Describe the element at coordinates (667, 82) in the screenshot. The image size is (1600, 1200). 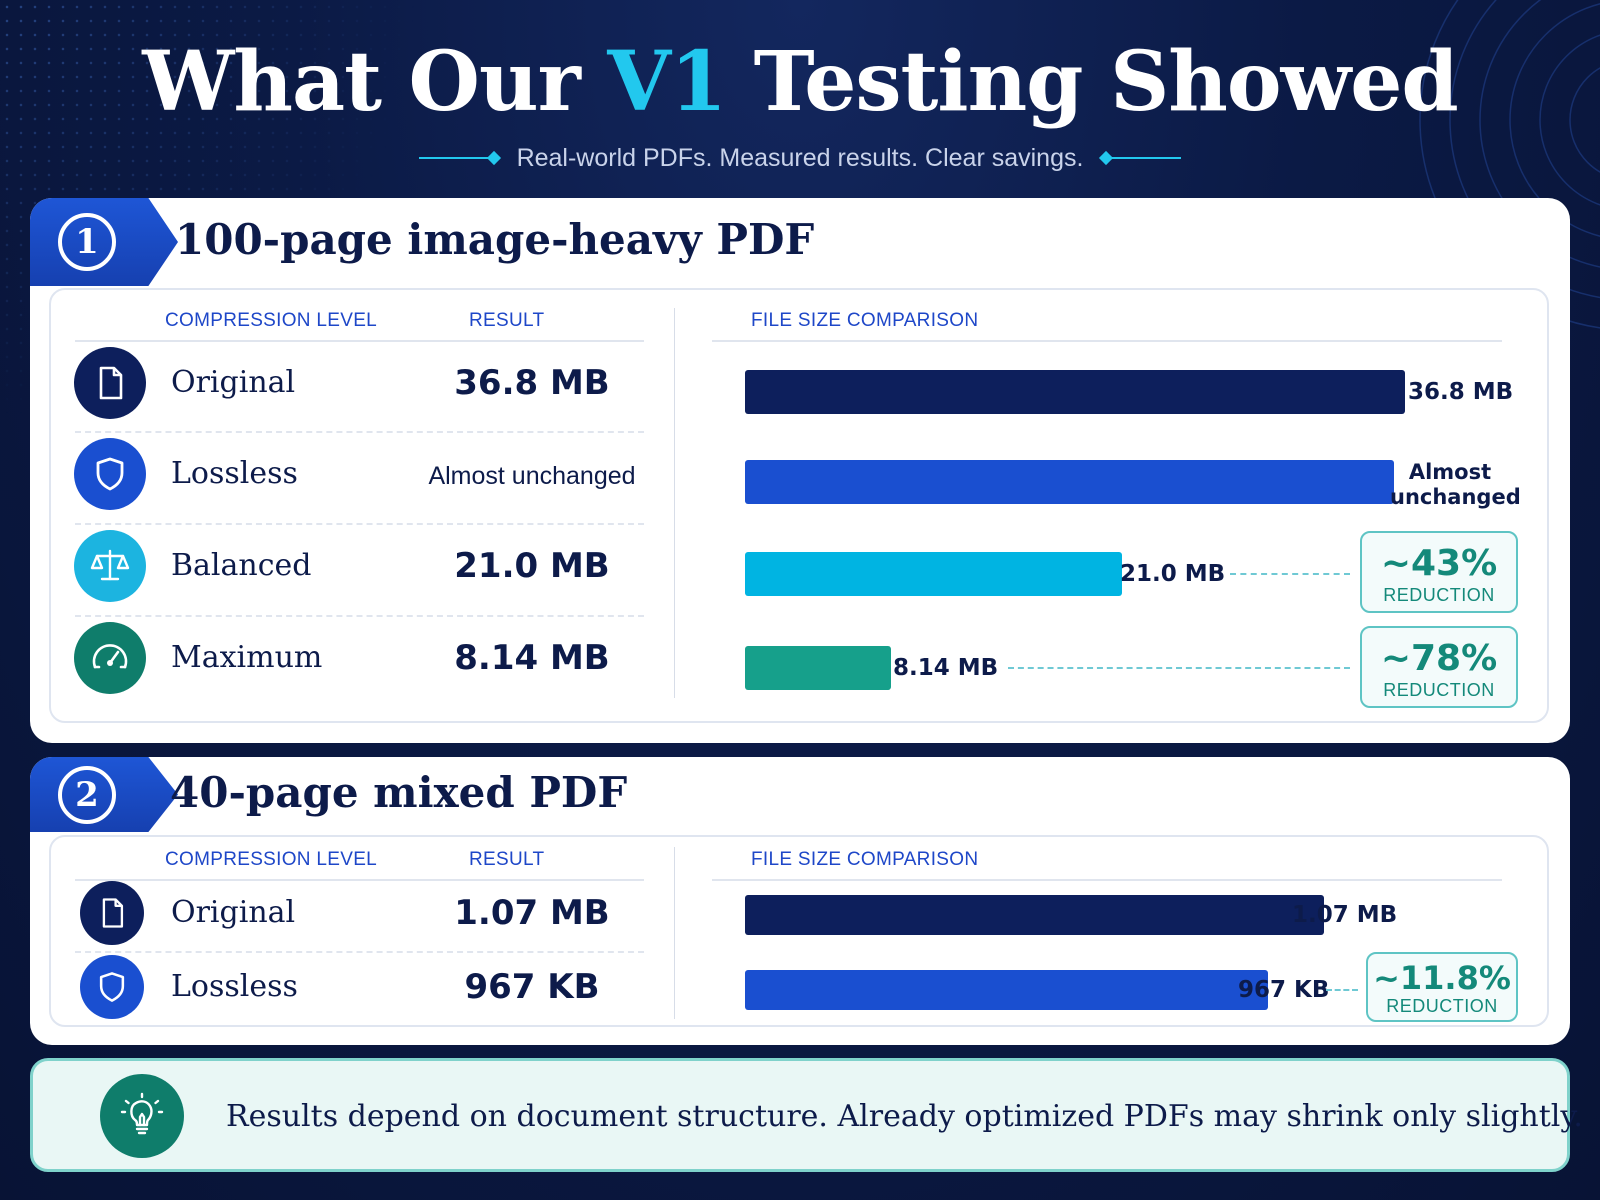
I see `title-accent: V1` at that location.